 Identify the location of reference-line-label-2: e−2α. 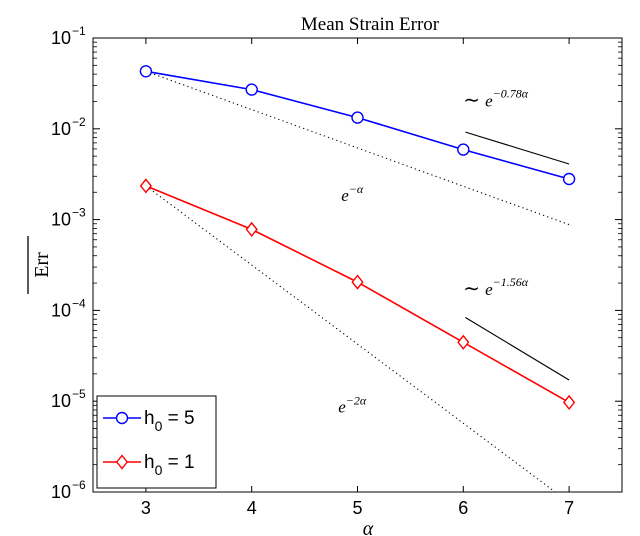
(352, 405).